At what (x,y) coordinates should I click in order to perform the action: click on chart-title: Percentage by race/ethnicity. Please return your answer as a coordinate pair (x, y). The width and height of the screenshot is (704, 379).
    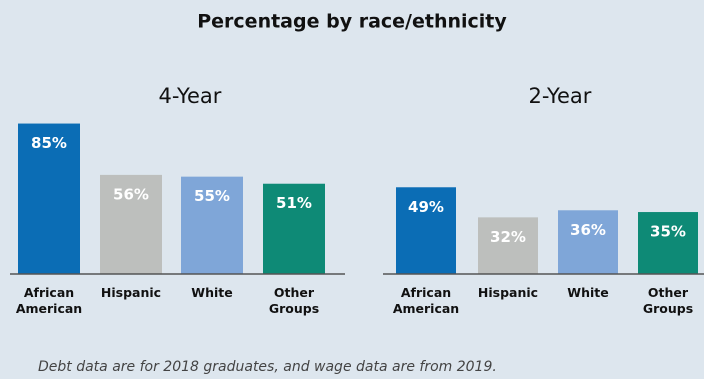
    Looking at the image, I should click on (352, 22).